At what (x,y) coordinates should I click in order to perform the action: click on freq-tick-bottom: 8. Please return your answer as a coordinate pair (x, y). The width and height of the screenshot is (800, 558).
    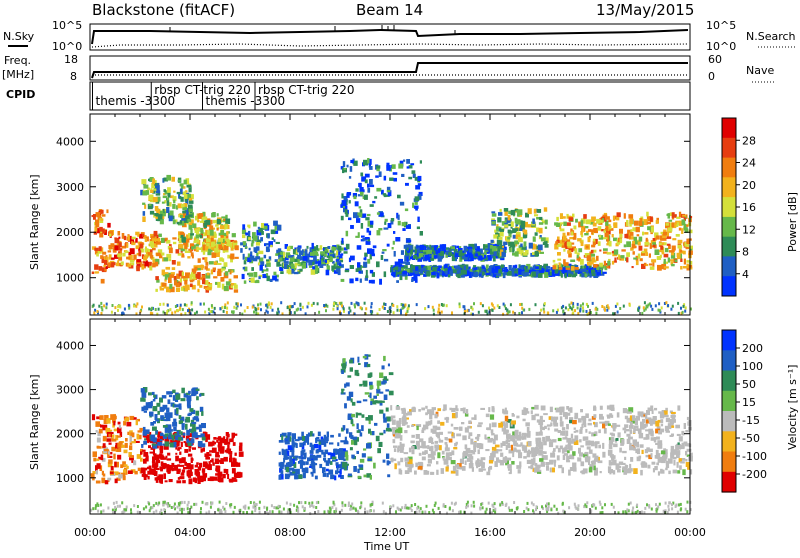
    Looking at the image, I should click on (73, 76).